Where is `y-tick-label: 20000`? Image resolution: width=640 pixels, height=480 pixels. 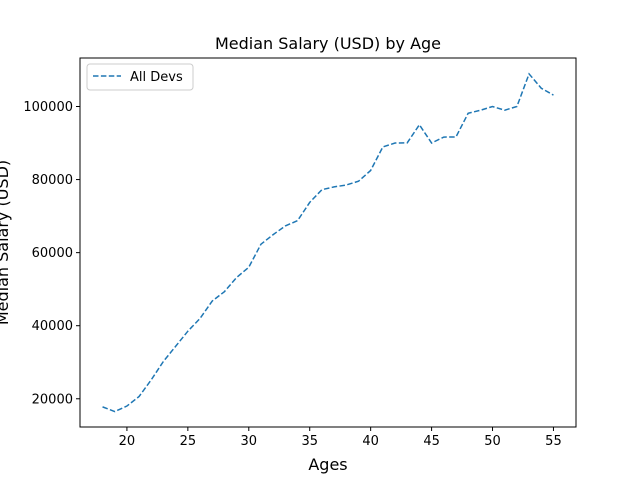
y-tick-label: 20000 is located at coordinates (52, 399).